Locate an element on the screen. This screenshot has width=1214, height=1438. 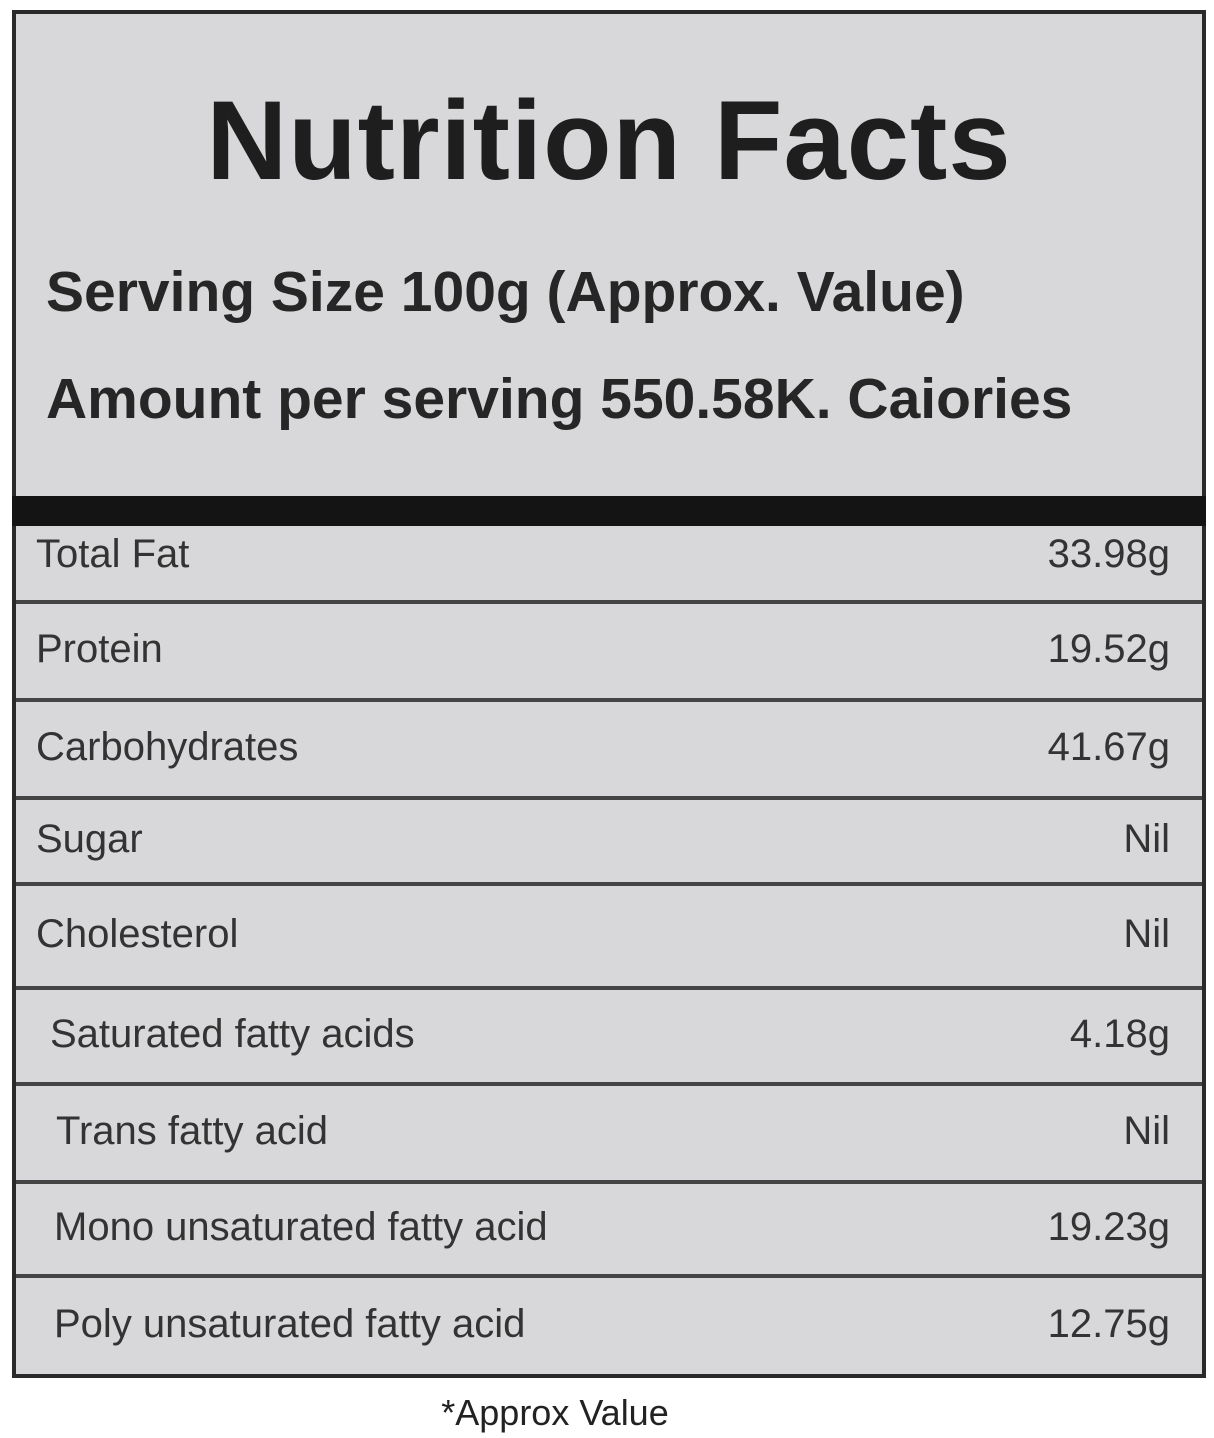
nutrient-name: Sugar is located at coordinates (89, 839).